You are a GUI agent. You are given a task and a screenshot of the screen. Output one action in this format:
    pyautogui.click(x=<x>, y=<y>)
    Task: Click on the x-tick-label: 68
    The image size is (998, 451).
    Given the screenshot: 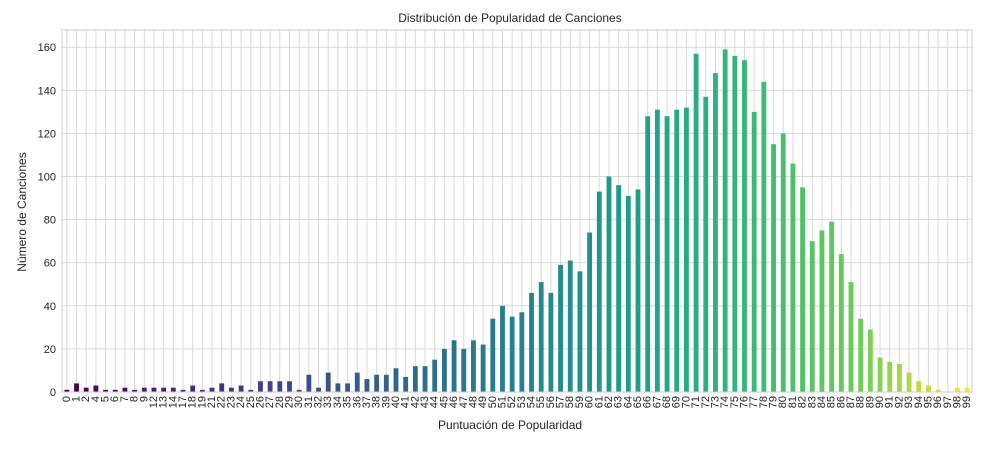 What is the action you would take?
    pyautogui.click(x=667, y=402)
    